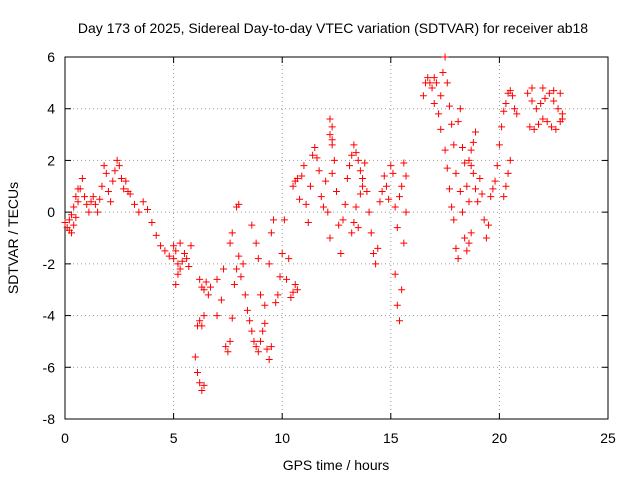 The width and height of the screenshot is (640, 480). I want to click on x-tick-label: 15, so click(391, 438).